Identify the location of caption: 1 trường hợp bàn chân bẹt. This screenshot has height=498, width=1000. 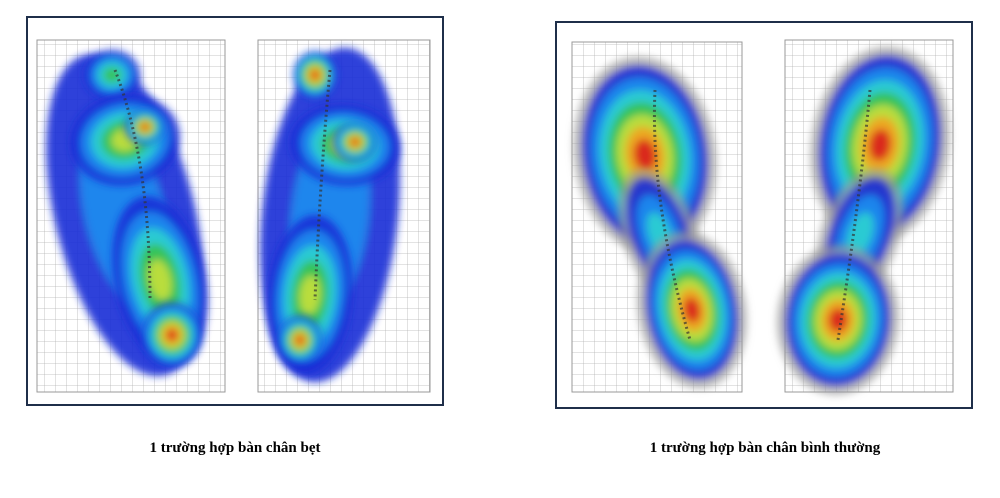
(234, 448).